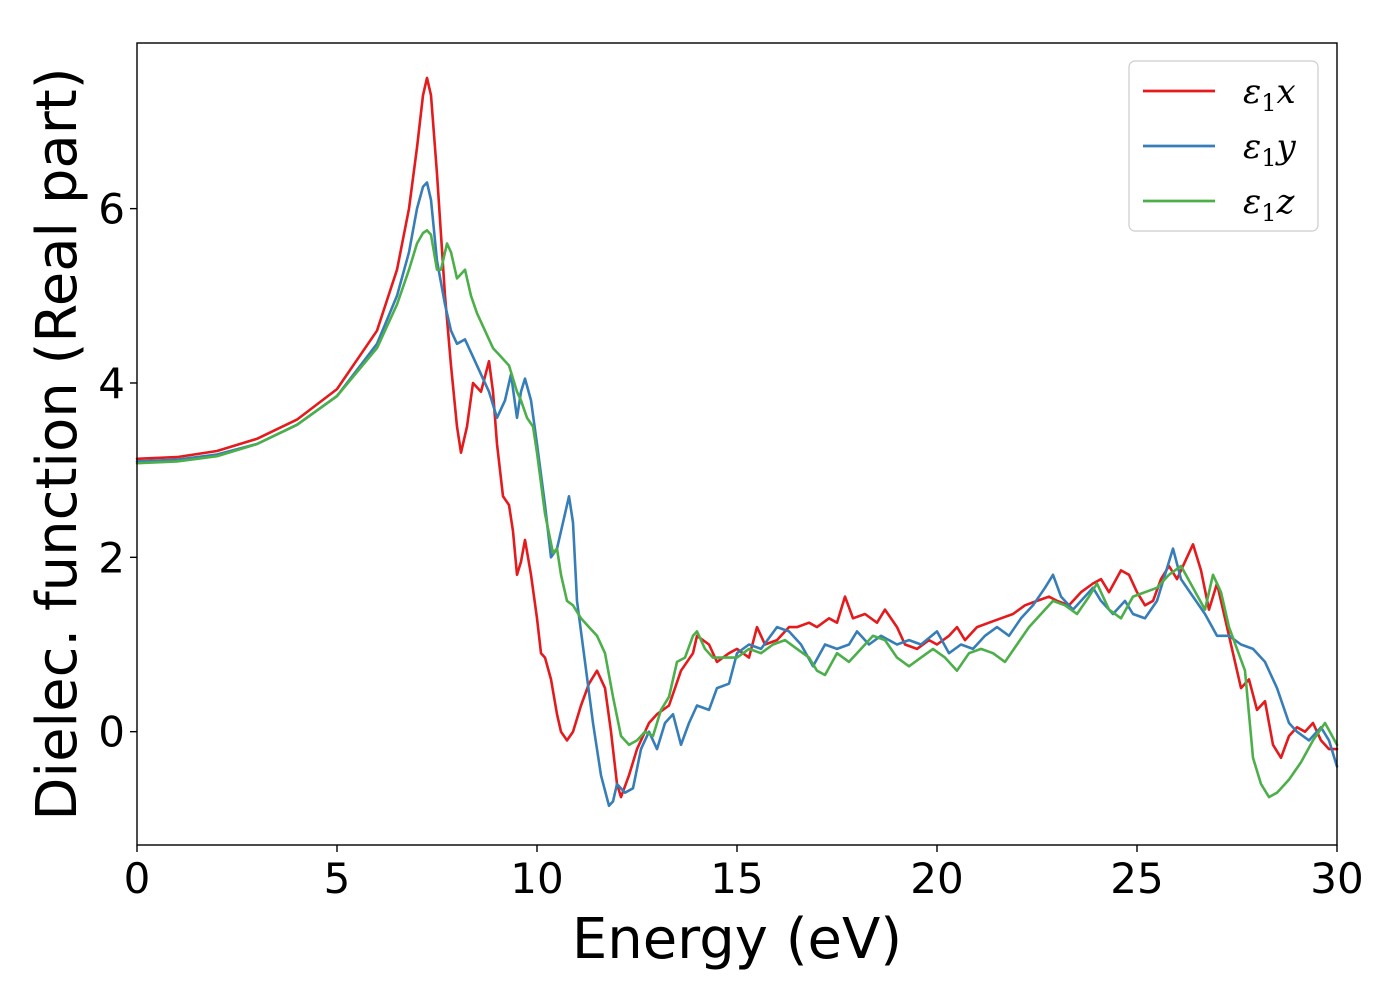 This screenshot has height=1000, width=1400. What do you see at coordinates (1269, 204) in the screenshot?
I see `legend-label-z: ε1z` at bounding box center [1269, 204].